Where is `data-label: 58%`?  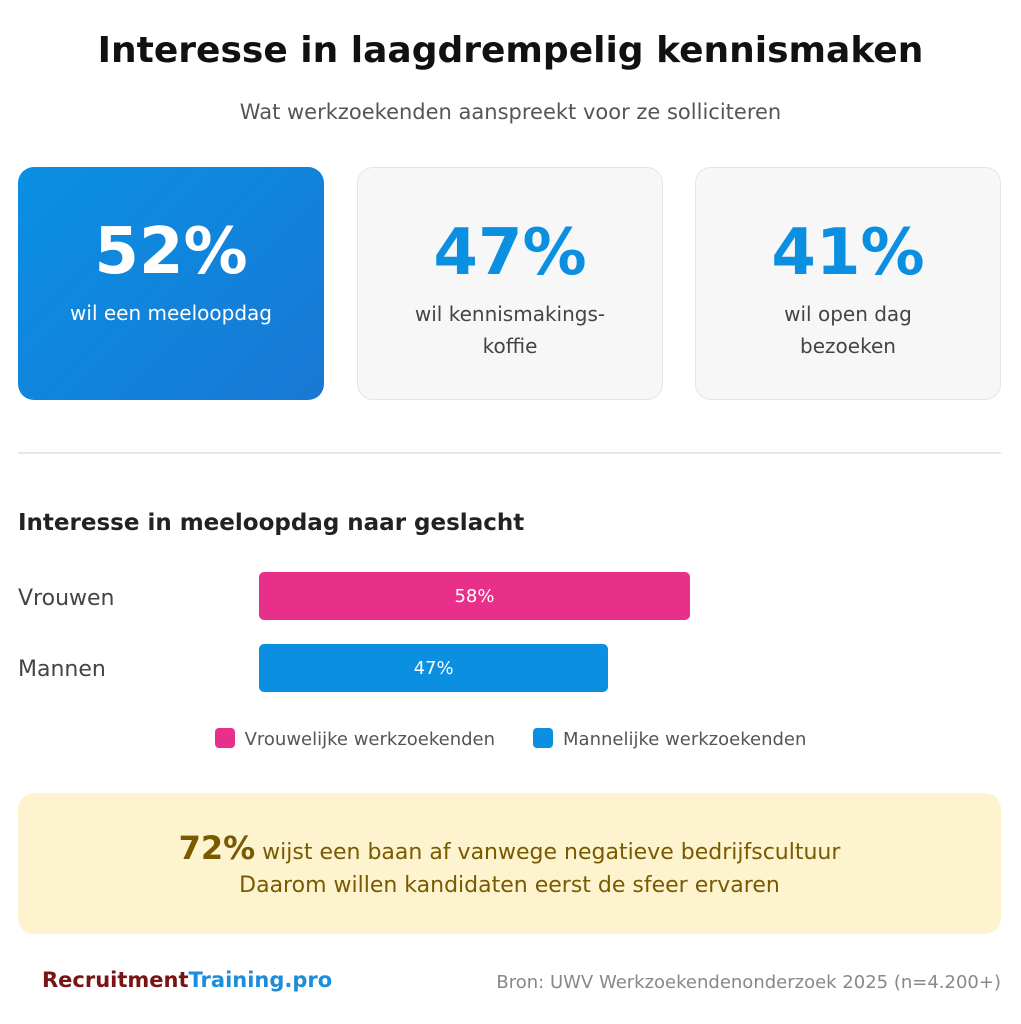
data-label: 58% is located at coordinates (474, 596).